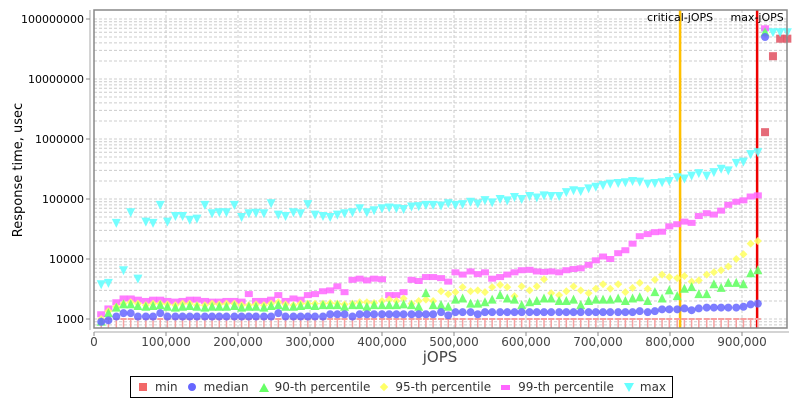  What do you see at coordinates (454, 342) in the screenshot?
I see `svg-text: 500,000` at bounding box center [454, 342].